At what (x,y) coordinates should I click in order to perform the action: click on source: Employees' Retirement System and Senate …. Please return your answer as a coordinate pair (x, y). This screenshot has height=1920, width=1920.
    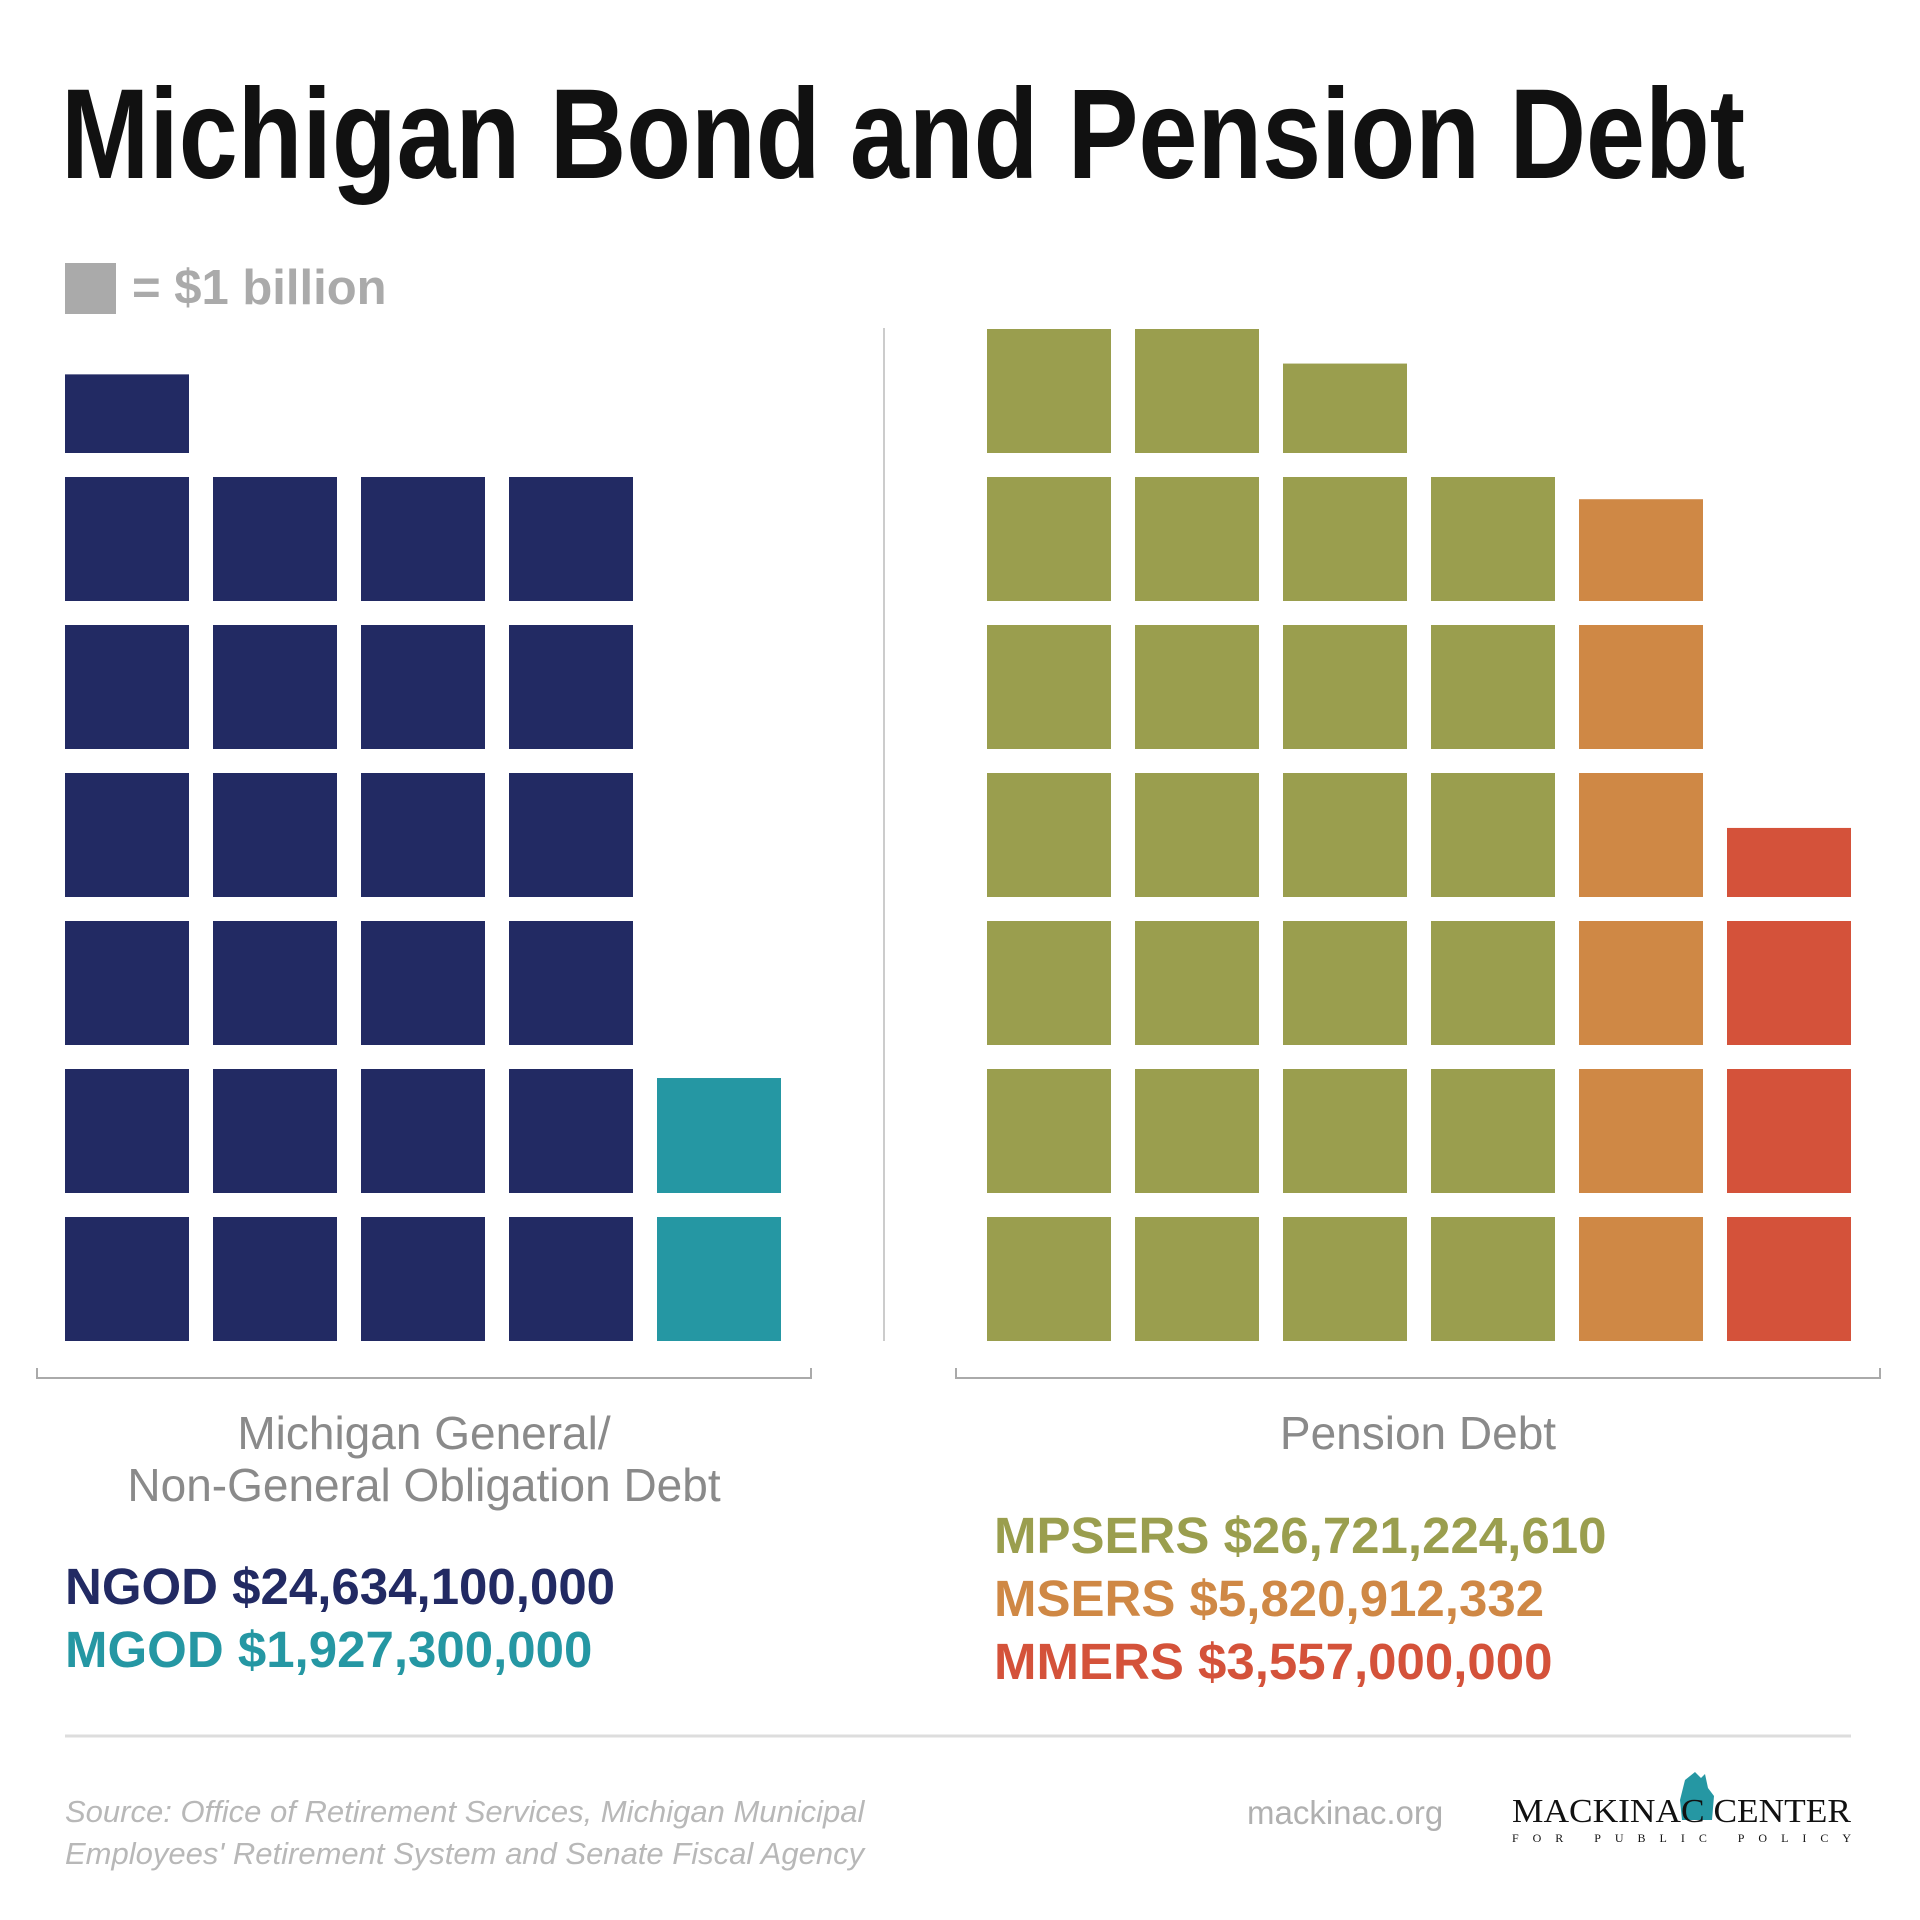
    Looking at the image, I should click on (466, 1853).